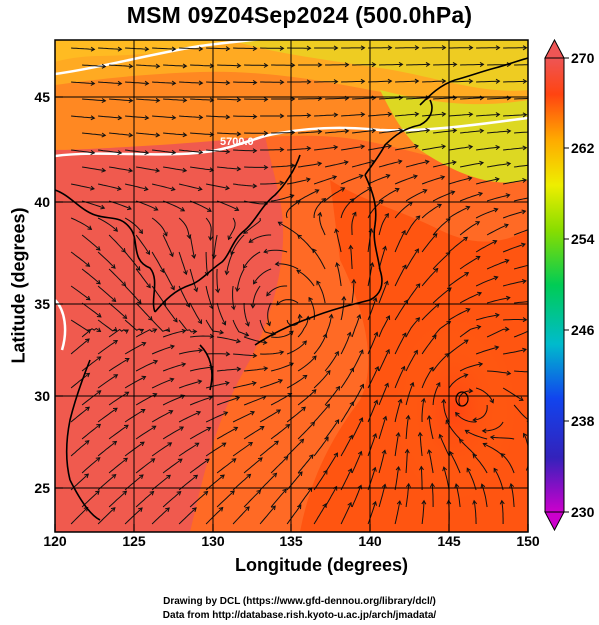  Describe the element at coordinates (583, 148) in the screenshot. I see `colorbar-tick-label: 262` at that location.